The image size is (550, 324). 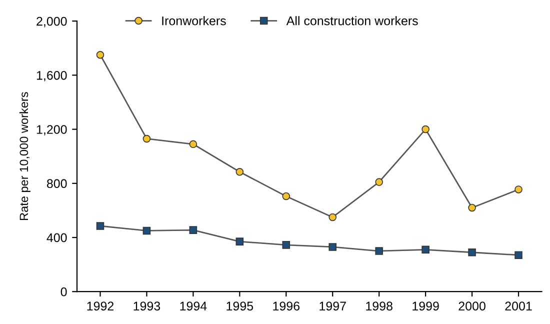 I want to click on legend-label: All construction workers, so click(x=352, y=21).